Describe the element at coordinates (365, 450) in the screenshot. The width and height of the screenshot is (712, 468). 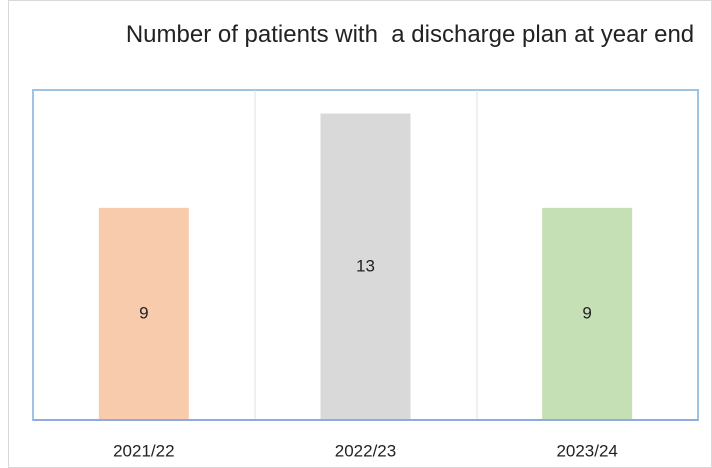
I see `x-tick-label: 2022/23` at that location.